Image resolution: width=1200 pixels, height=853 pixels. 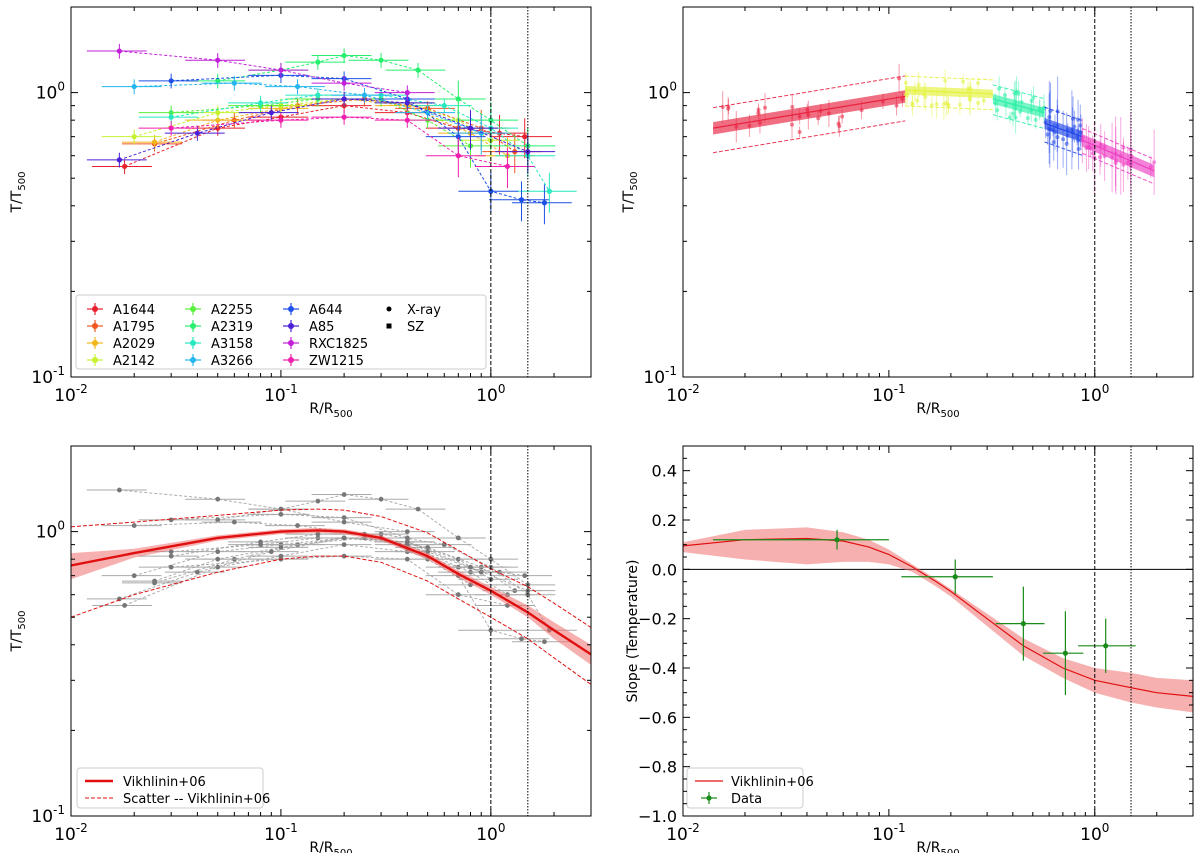 What do you see at coordinates (134, 327) in the screenshot?
I see `legend-label: A1795` at bounding box center [134, 327].